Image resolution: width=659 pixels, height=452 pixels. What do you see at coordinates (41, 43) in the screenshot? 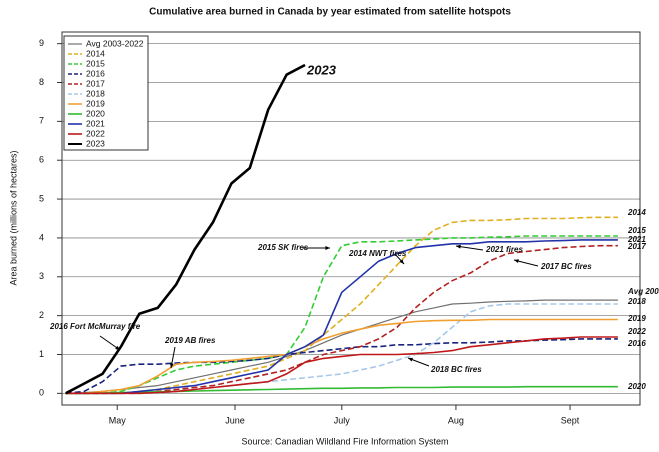
I see `y-tick-label: 9` at bounding box center [41, 43].